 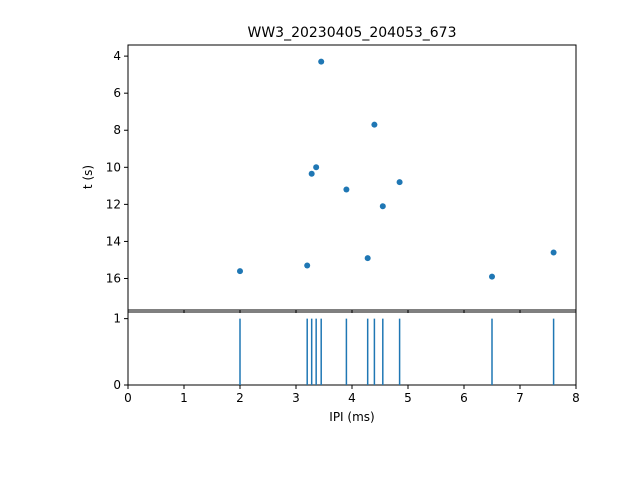 What do you see at coordinates (117, 93) in the screenshot?
I see `y-tick-label: 6` at bounding box center [117, 93].